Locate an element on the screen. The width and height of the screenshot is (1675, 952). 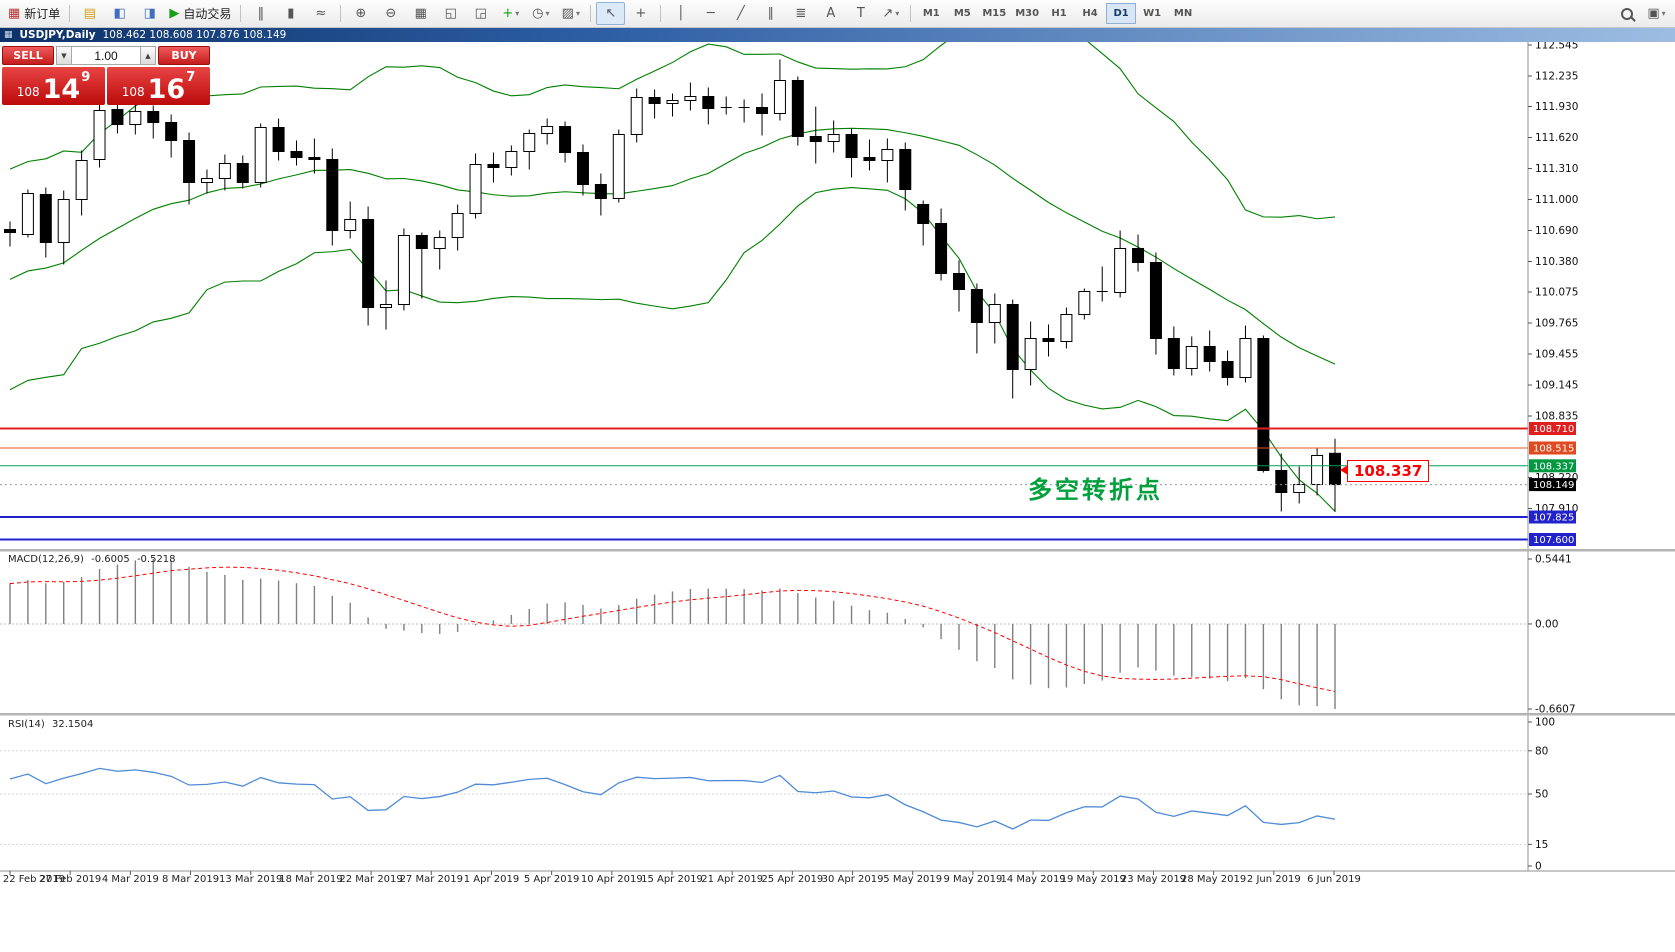
crosshair-icon: + is located at coordinates (641, 13).